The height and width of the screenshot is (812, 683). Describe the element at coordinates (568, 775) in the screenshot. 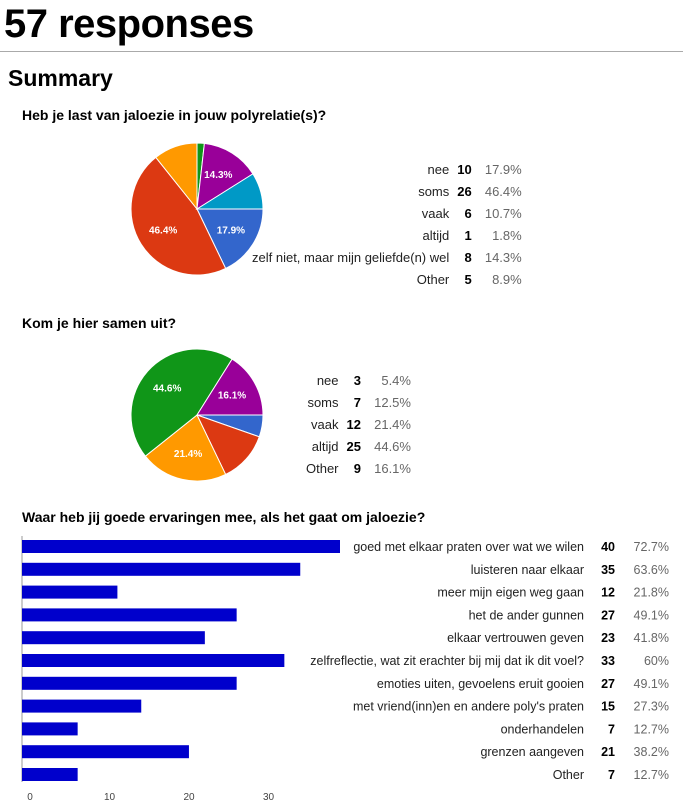

I see `bar-category-label: Other` at that location.